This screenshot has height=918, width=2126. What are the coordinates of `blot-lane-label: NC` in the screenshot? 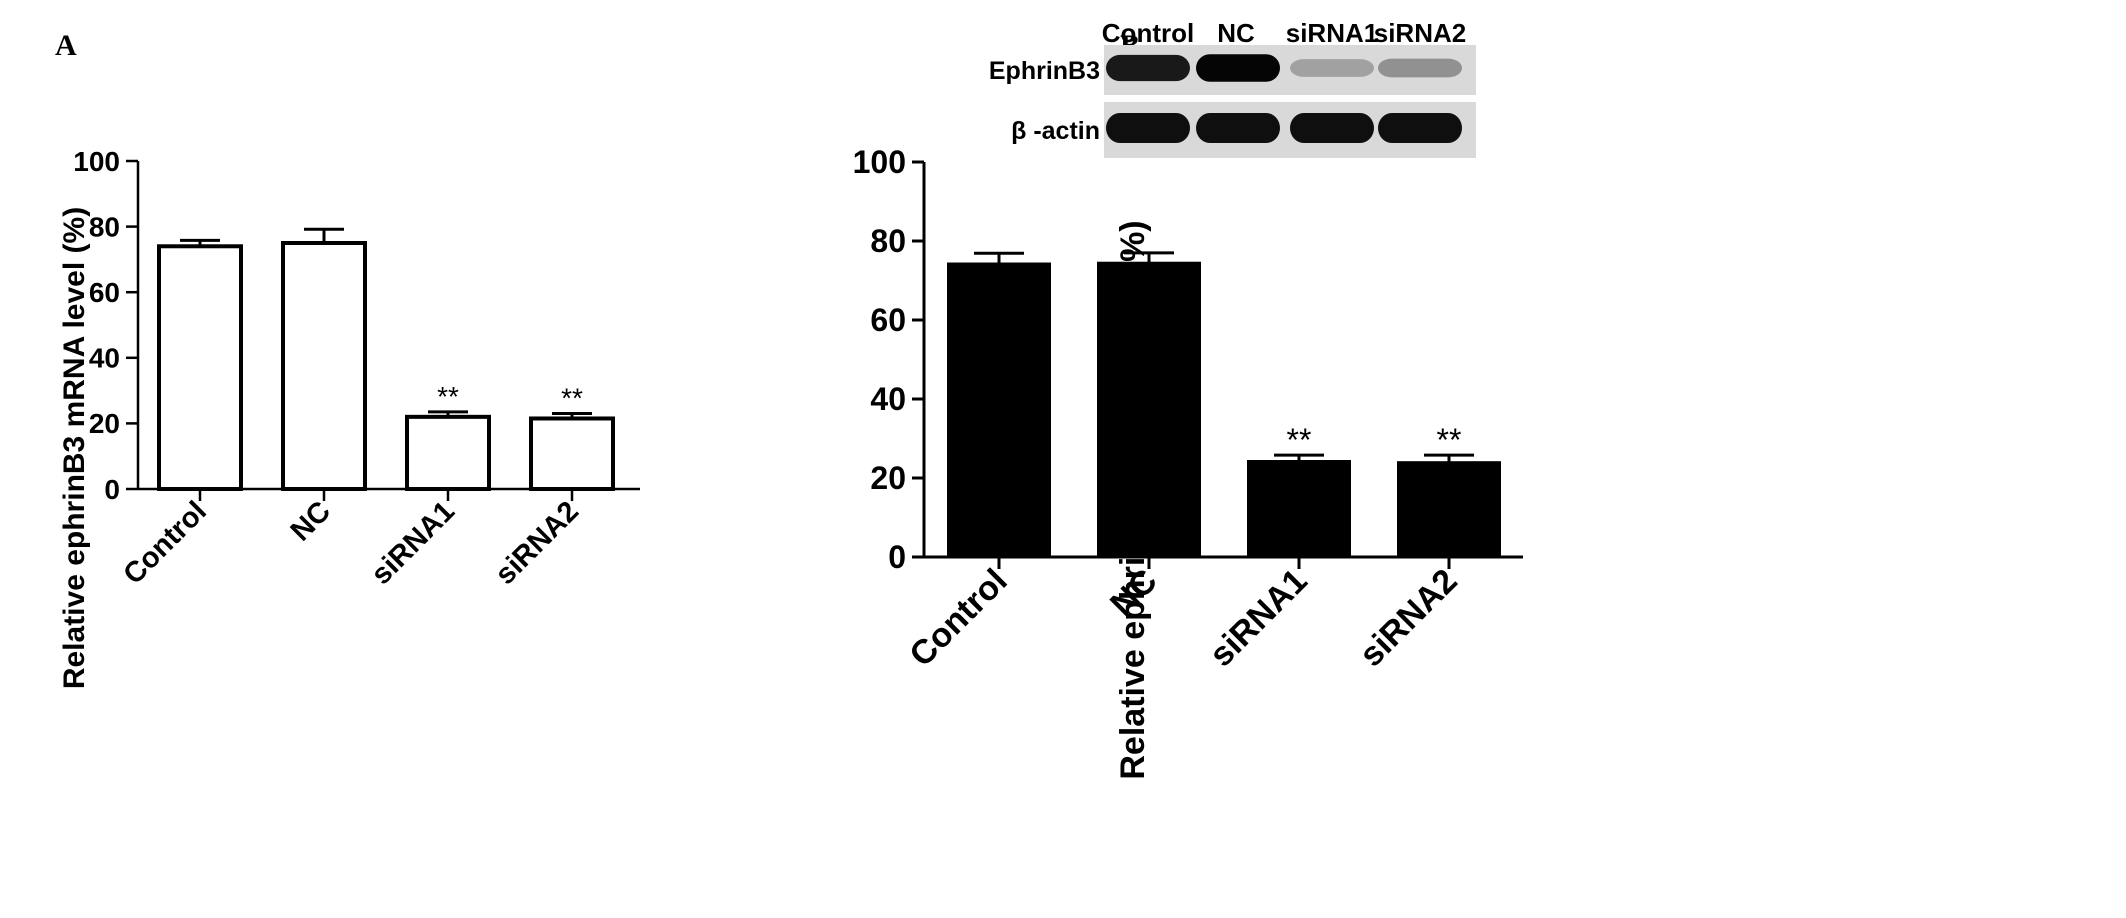 It's located at (1236, 33).